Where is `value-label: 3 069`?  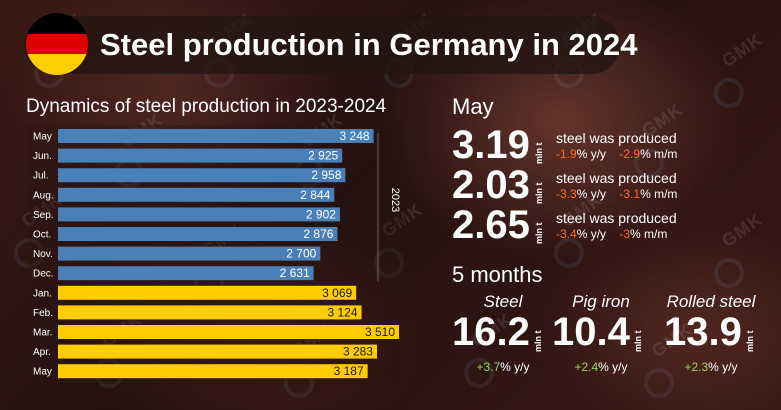
value-label: 3 069 is located at coordinates (337, 293).